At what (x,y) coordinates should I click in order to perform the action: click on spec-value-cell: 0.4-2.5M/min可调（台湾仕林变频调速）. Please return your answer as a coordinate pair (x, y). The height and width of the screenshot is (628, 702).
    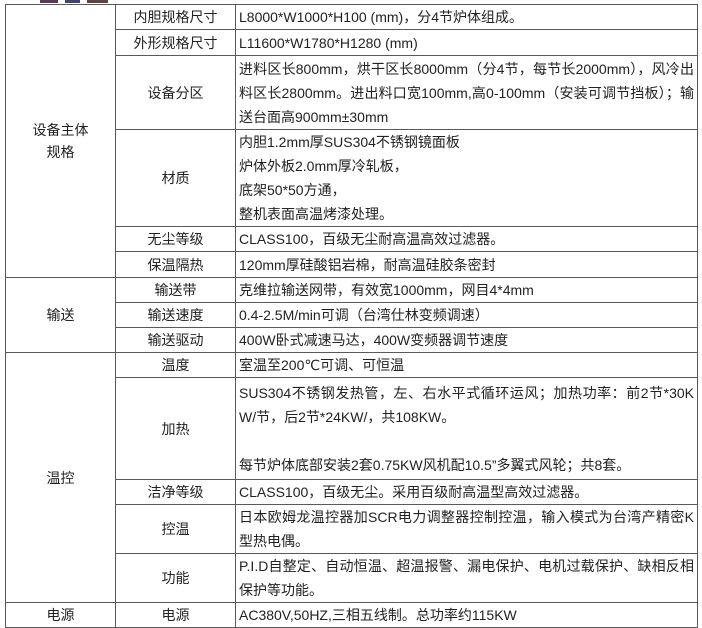
    Looking at the image, I should click on (466, 315).